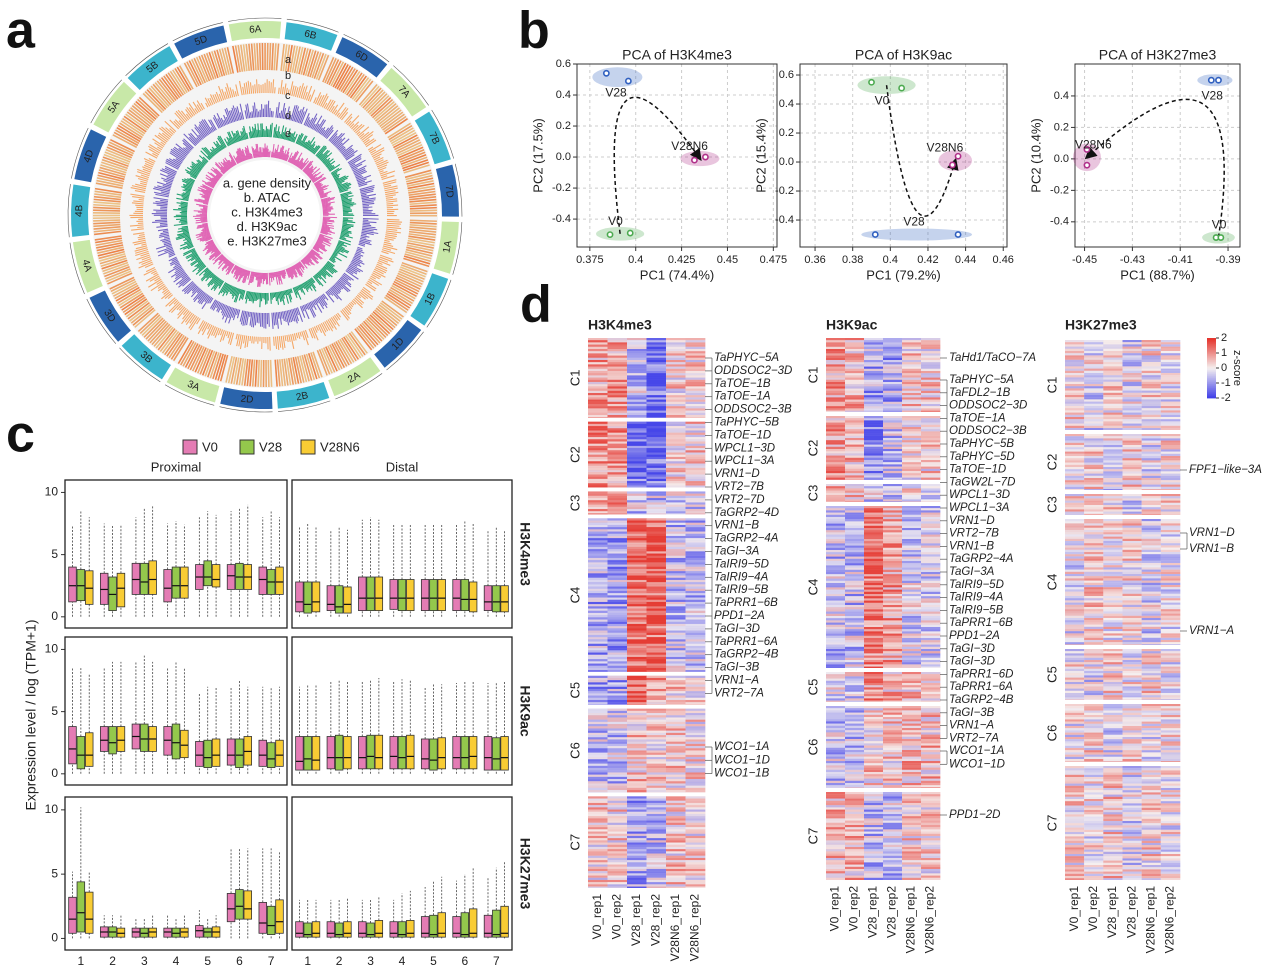  Describe the element at coordinates (727, 260) in the screenshot. I see `x-tick-label: 0.45` at that location.